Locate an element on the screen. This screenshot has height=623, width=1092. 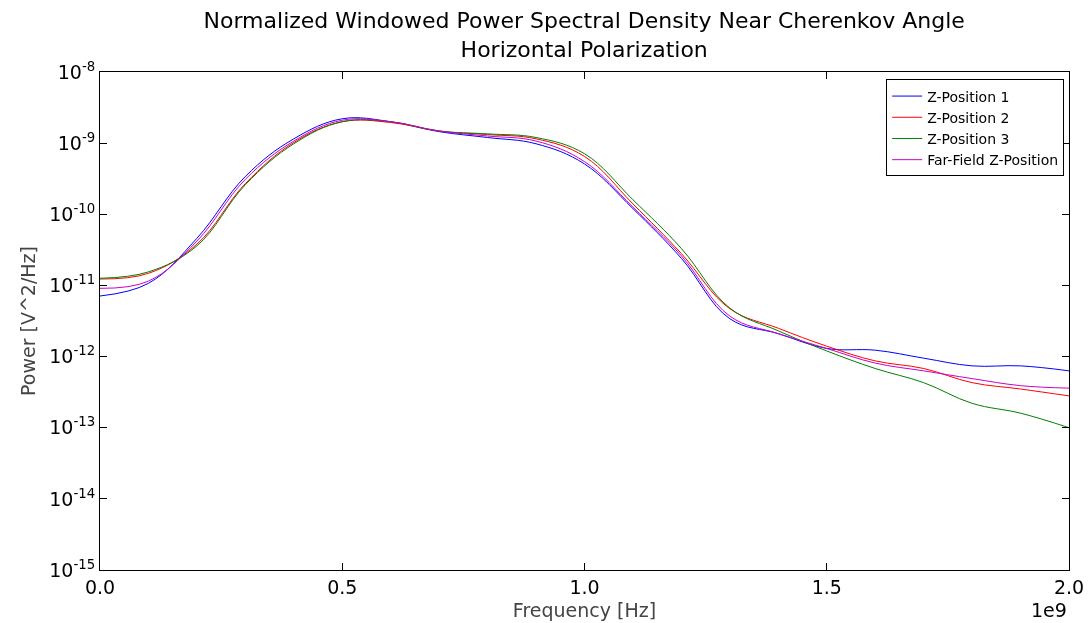
chart-title: Normalized Windowed Power Spectral Density Near Cherenkov Angle Horizontal Polarization is located at coordinates (584, 35).